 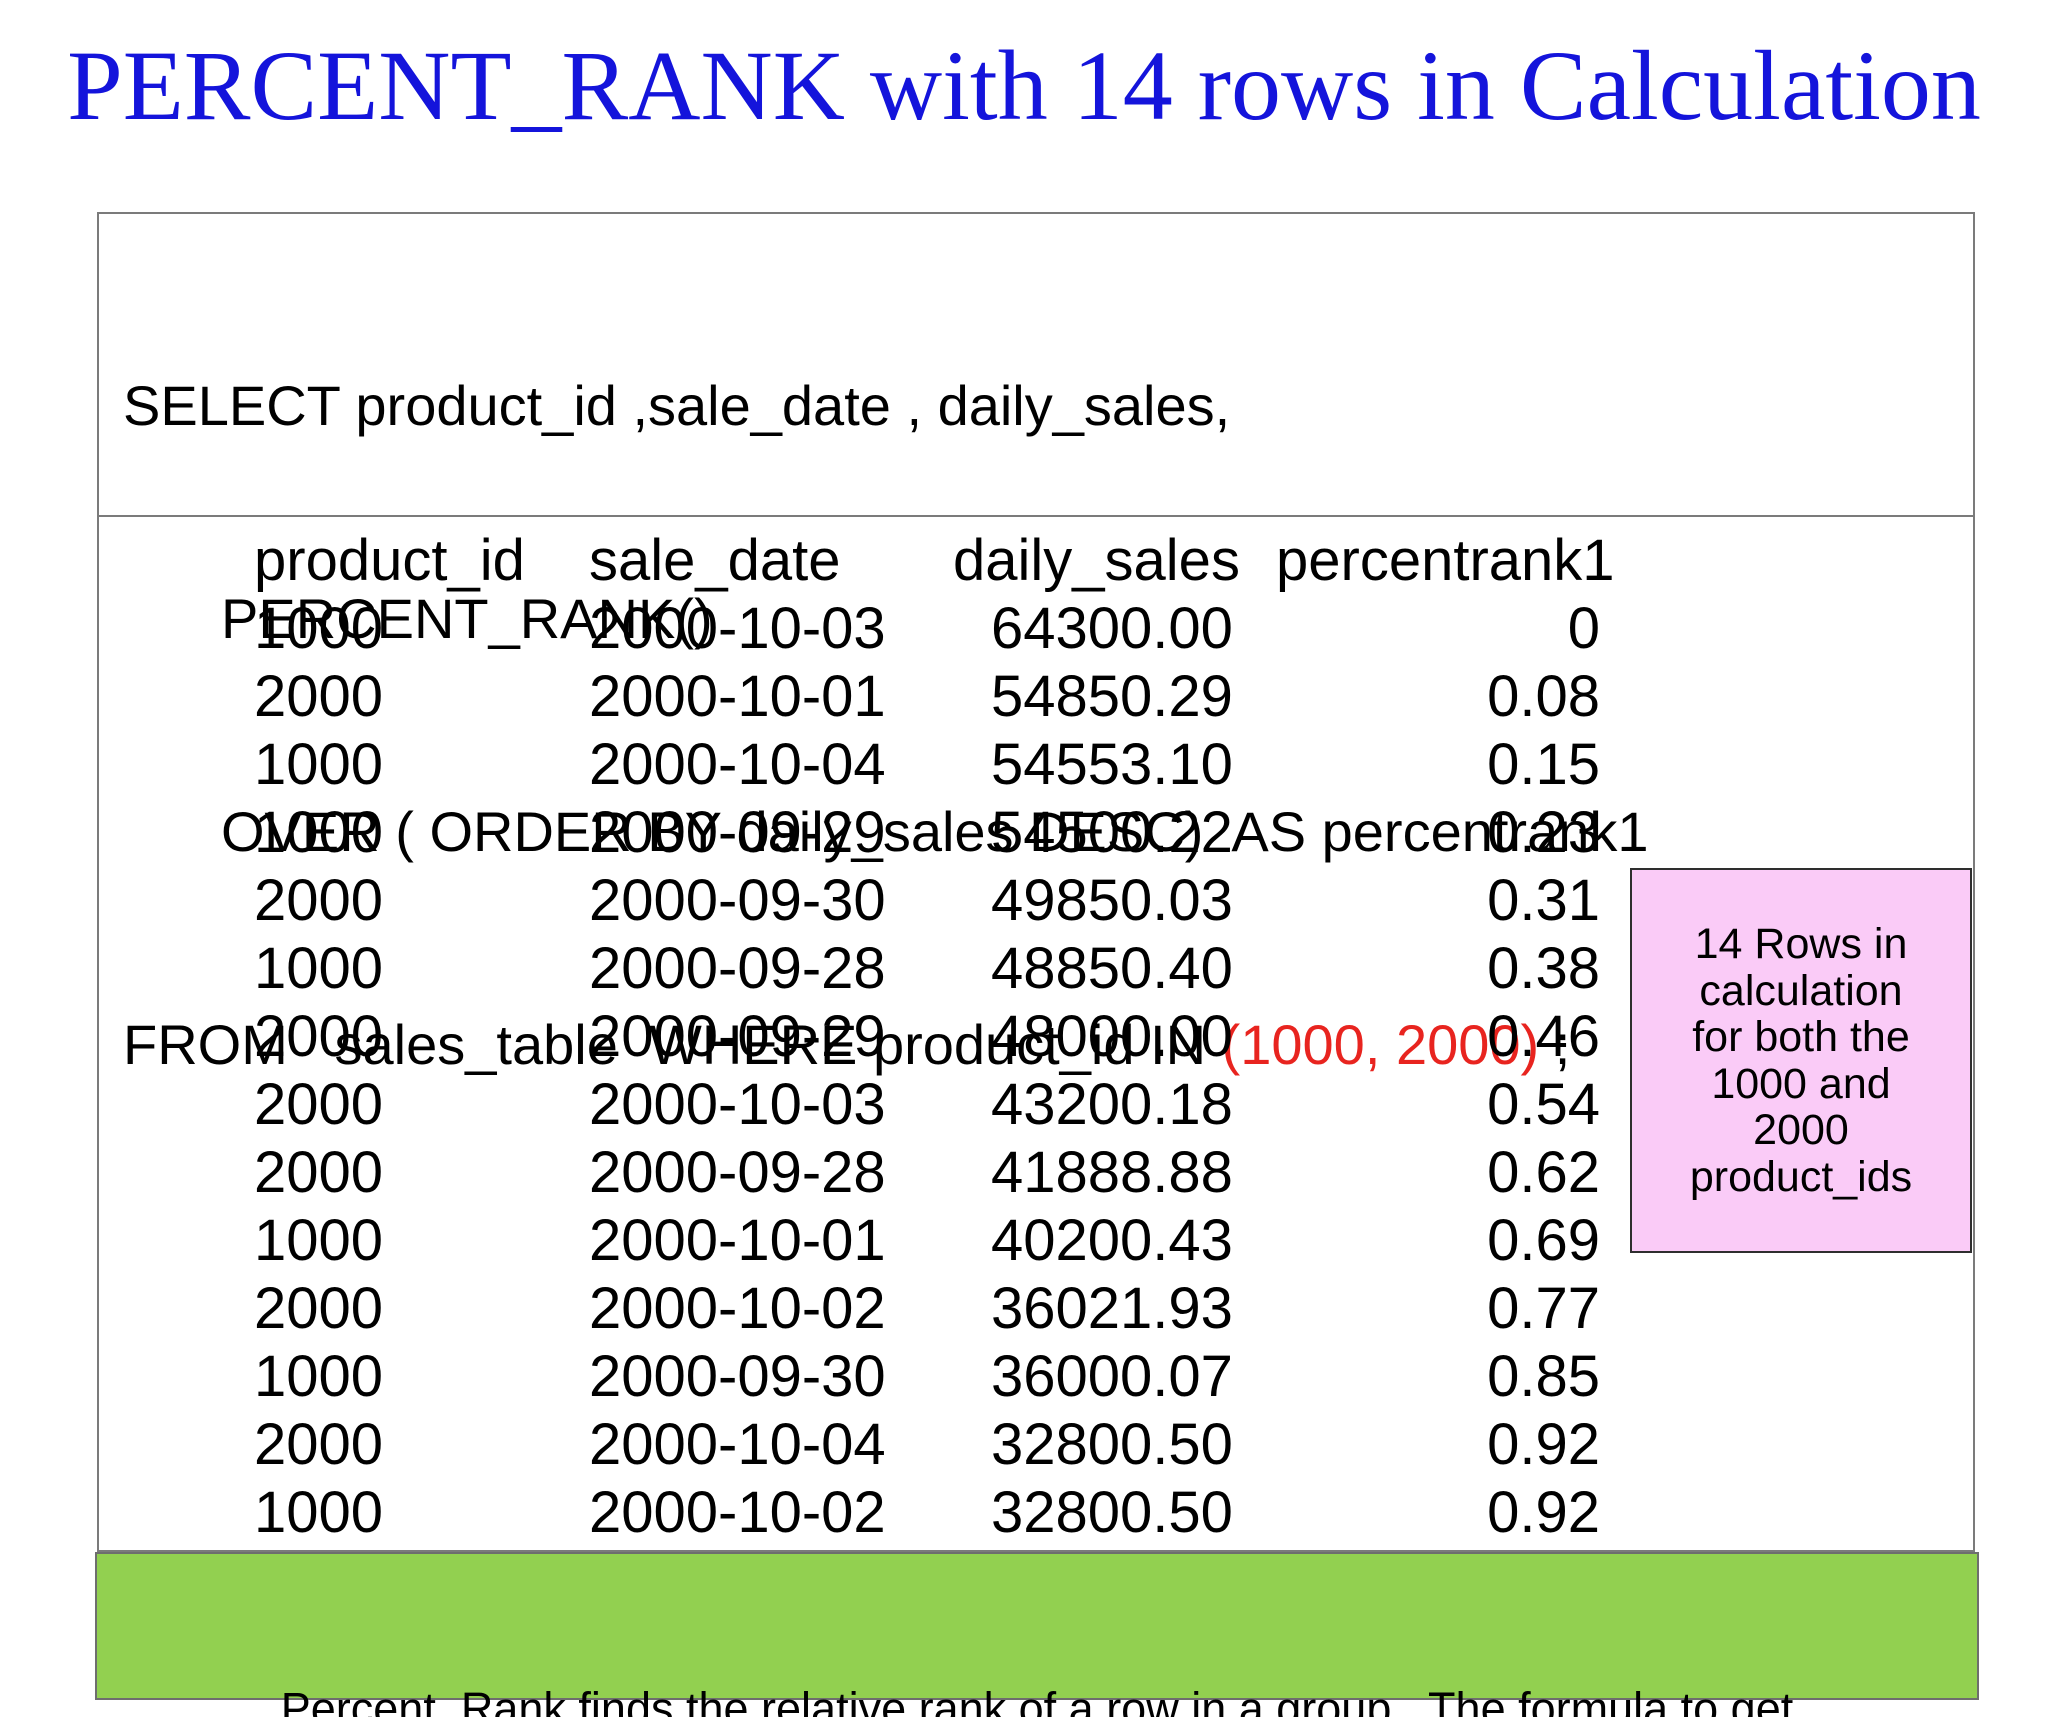 I want to click on callout-line: for both the, so click(x=1801, y=1037).